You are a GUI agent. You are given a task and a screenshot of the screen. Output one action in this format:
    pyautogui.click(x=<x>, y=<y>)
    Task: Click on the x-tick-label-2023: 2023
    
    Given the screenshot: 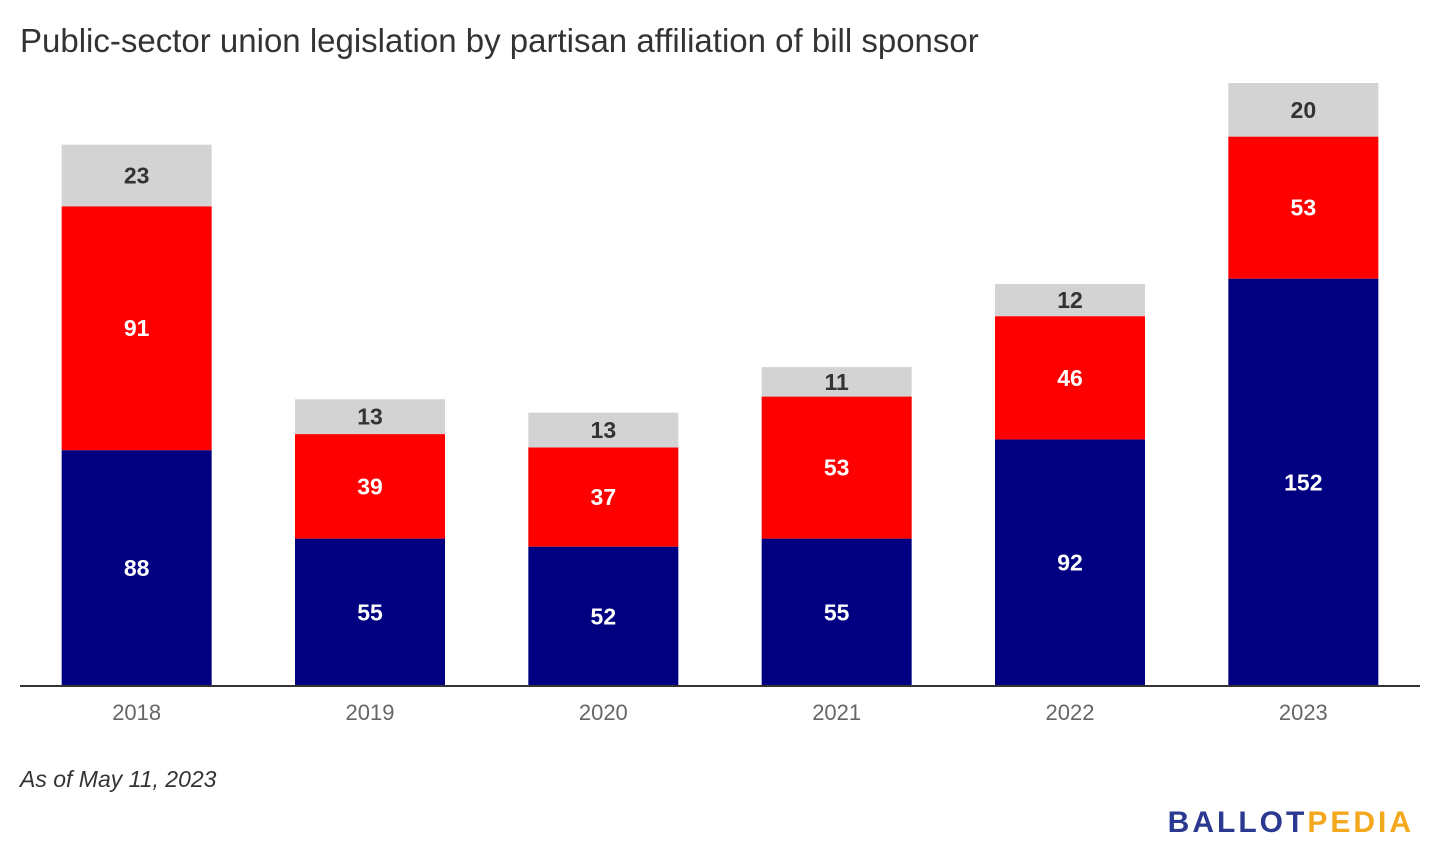 What is the action you would take?
    pyautogui.click(x=1303, y=712)
    